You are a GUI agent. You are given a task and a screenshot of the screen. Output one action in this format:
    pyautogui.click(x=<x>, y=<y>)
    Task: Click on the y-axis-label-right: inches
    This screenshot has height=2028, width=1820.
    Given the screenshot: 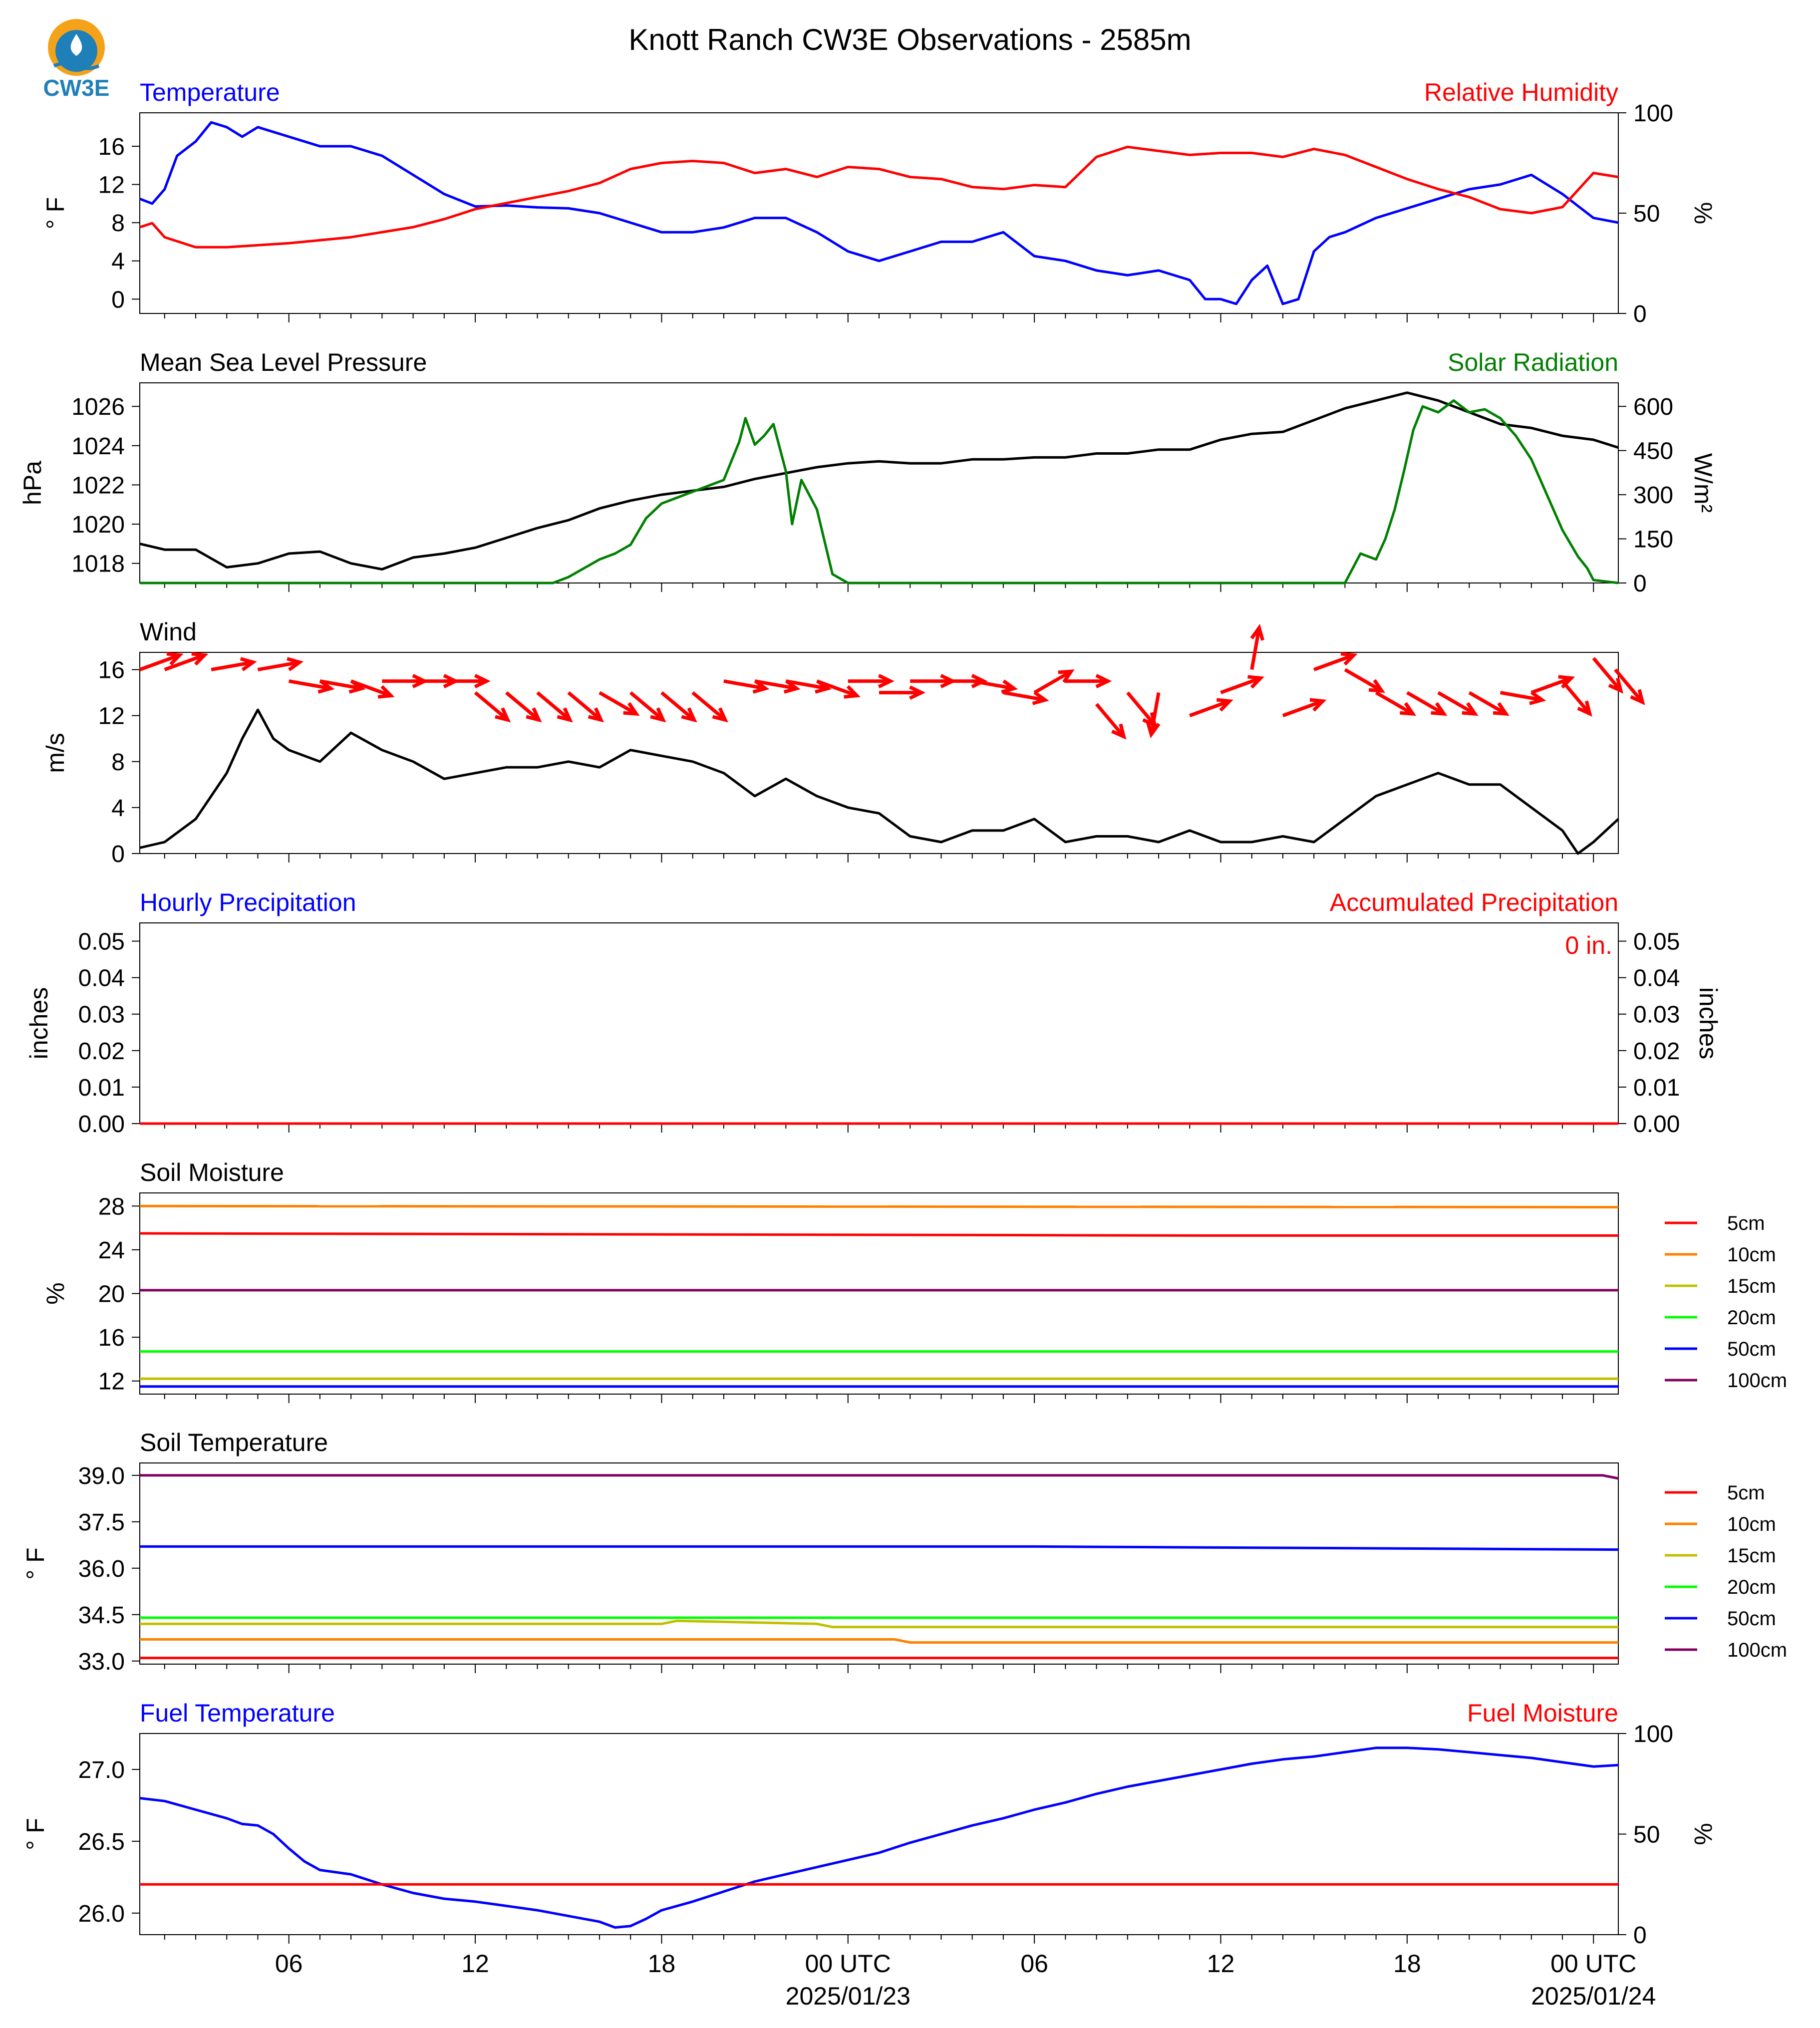 What is the action you would take?
    pyautogui.click(x=1708, y=1023)
    